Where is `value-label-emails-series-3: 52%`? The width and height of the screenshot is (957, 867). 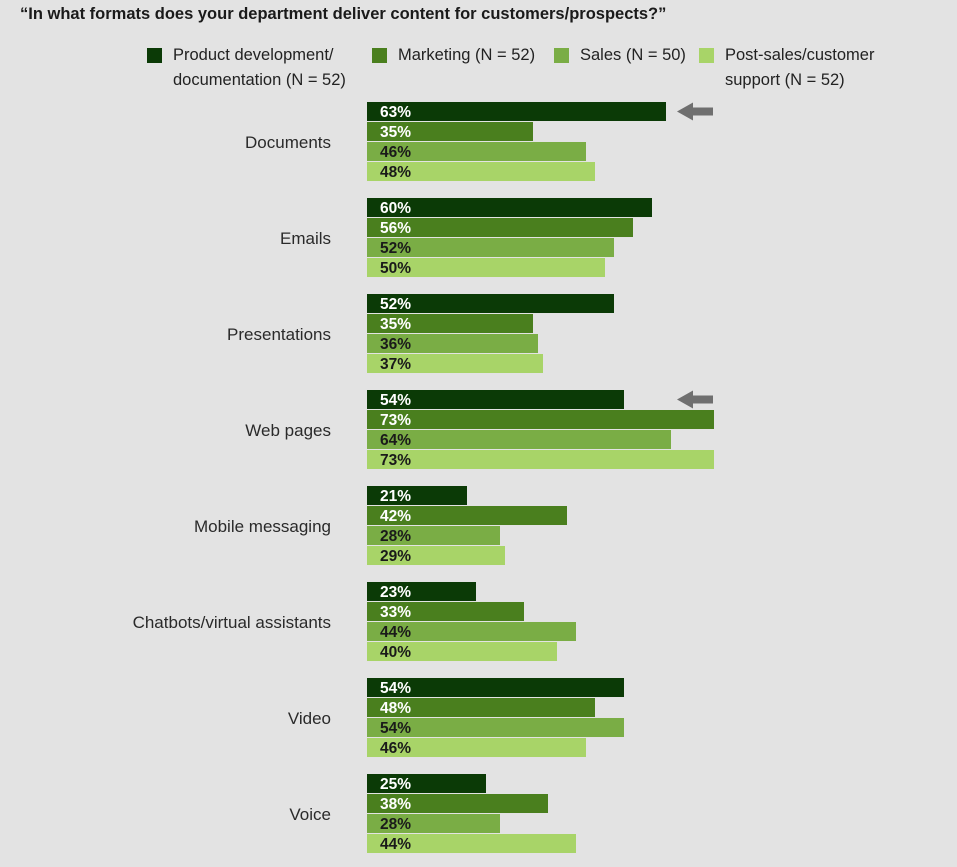 value-label-emails-series-3: 52% is located at coordinates (395, 248).